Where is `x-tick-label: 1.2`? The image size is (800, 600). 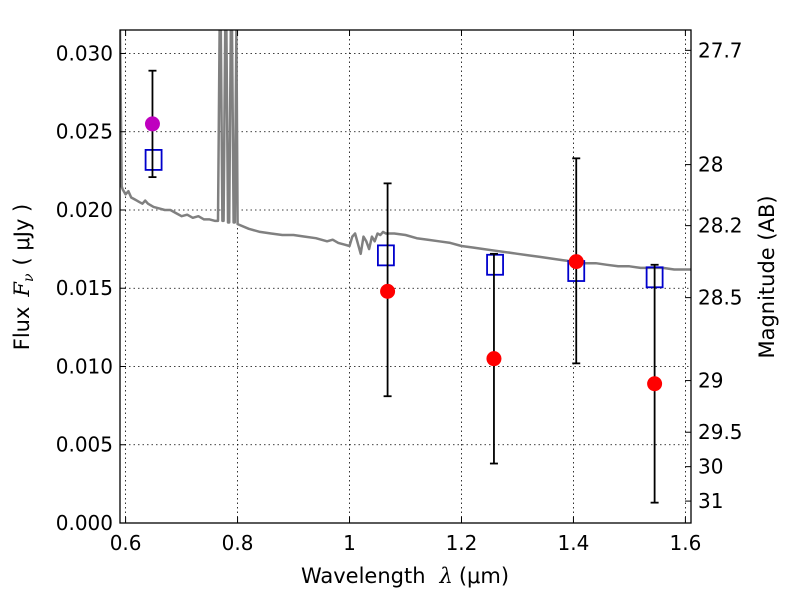
x-tick-label: 1.2 is located at coordinates (462, 543).